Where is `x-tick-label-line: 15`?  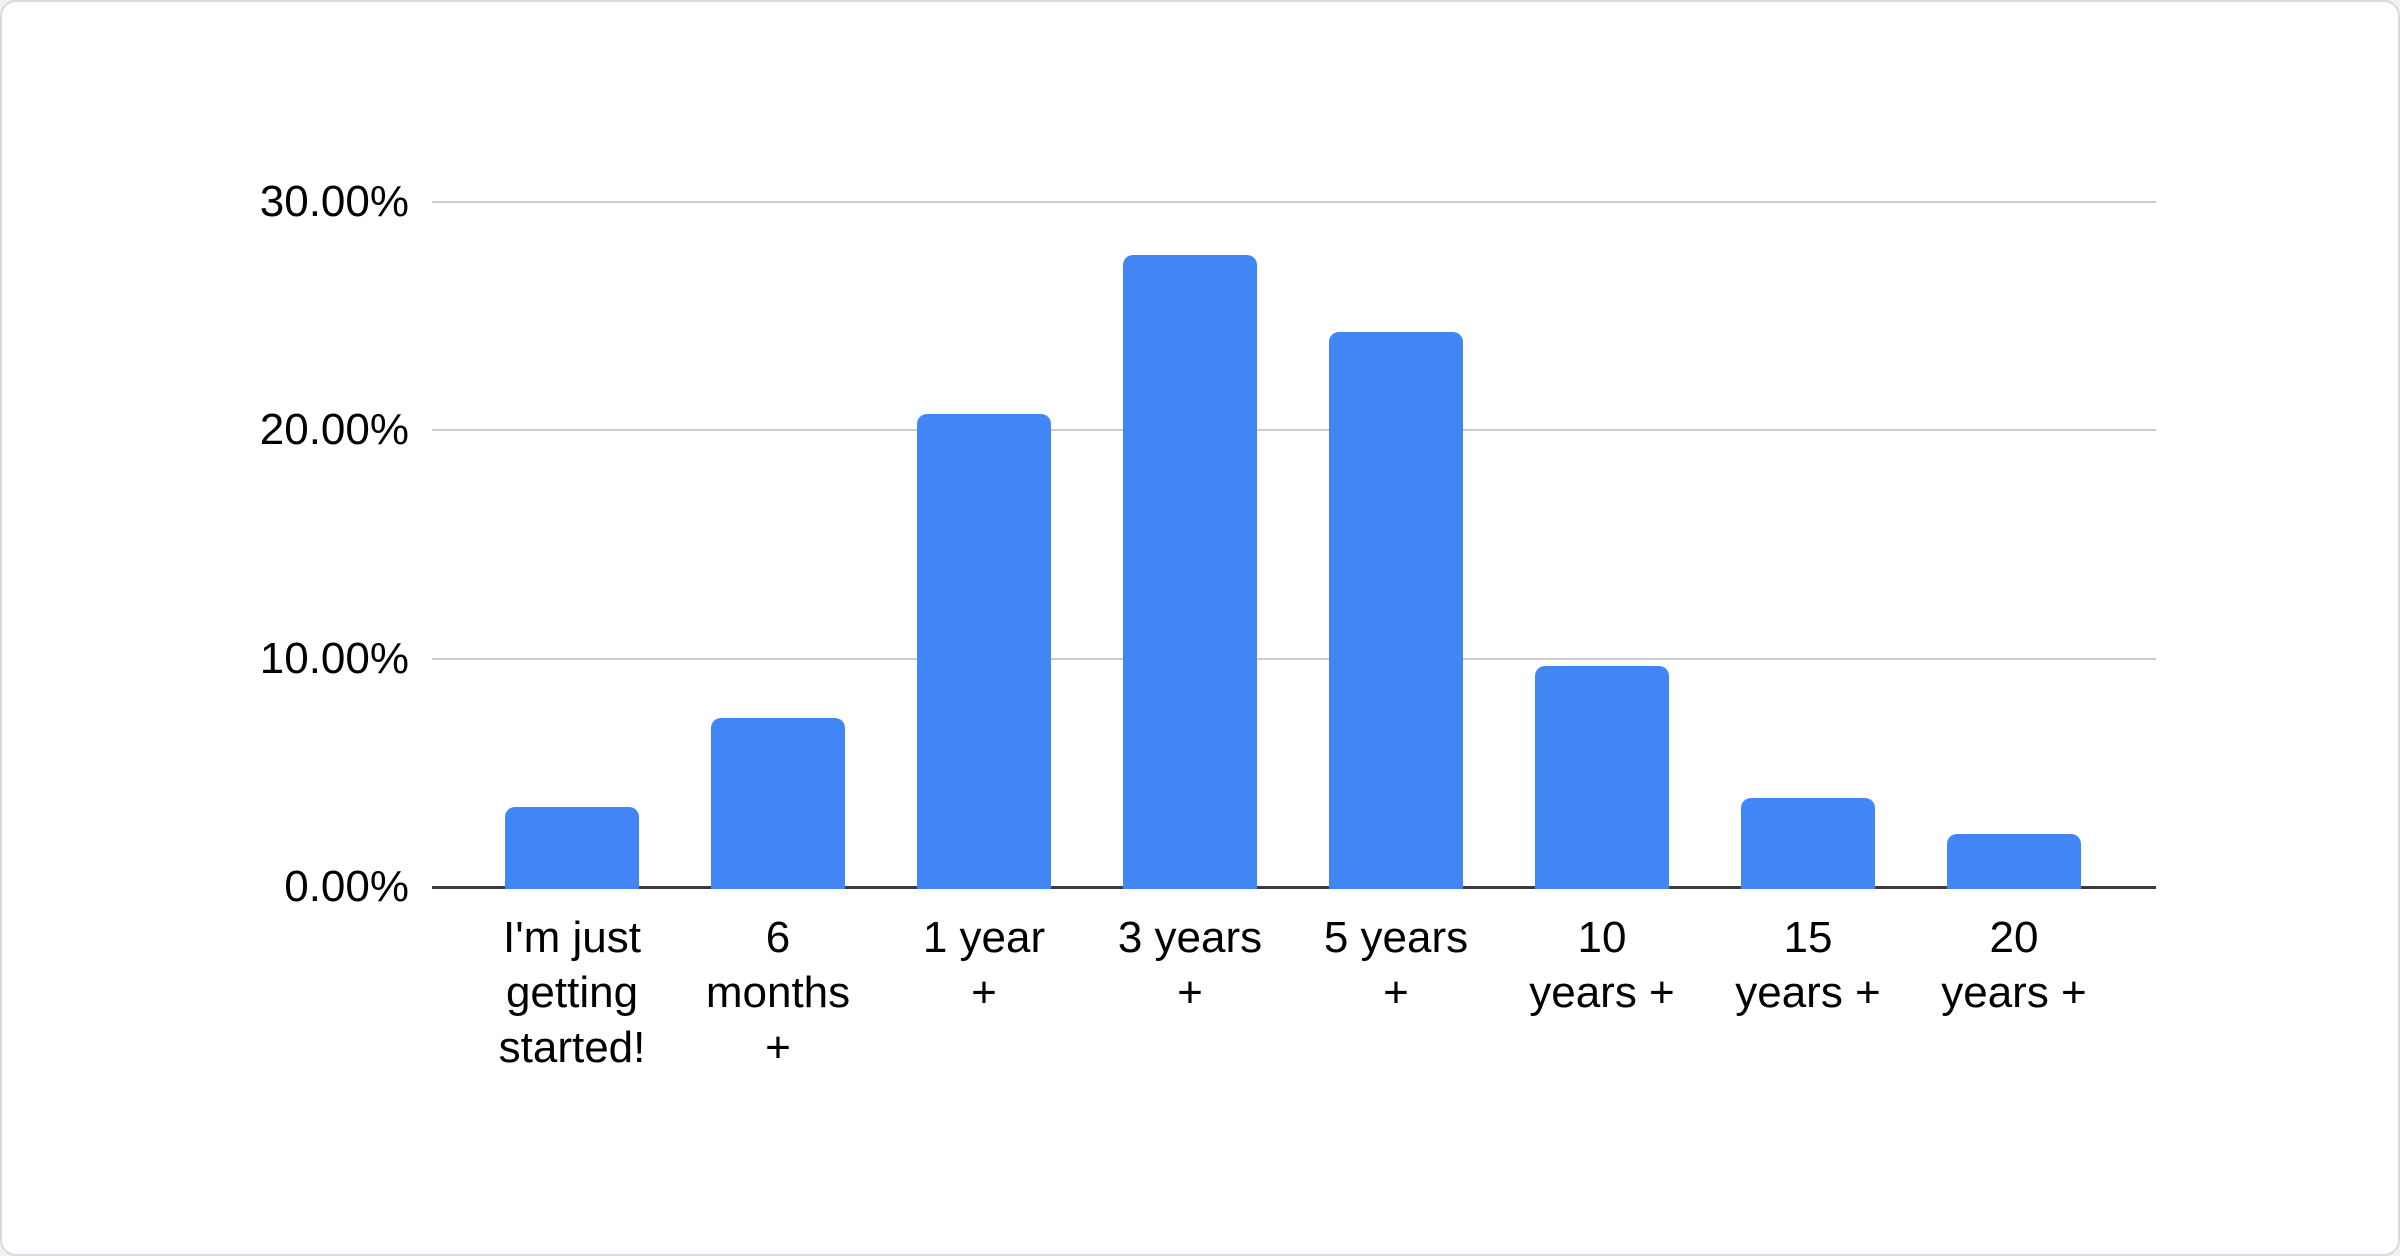
x-tick-label-line: 15 is located at coordinates (1808, 937).